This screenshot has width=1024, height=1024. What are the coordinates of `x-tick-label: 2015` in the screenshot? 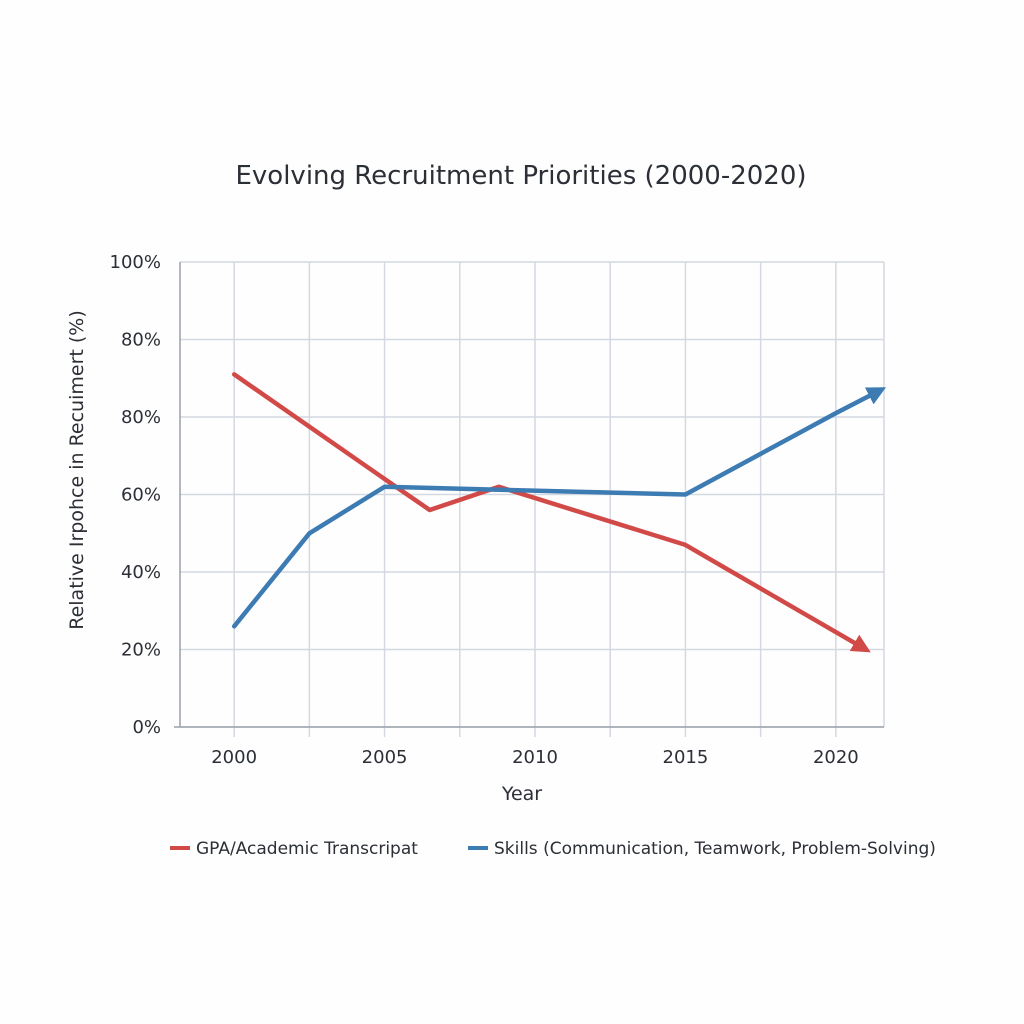 It's located at (686, 757).